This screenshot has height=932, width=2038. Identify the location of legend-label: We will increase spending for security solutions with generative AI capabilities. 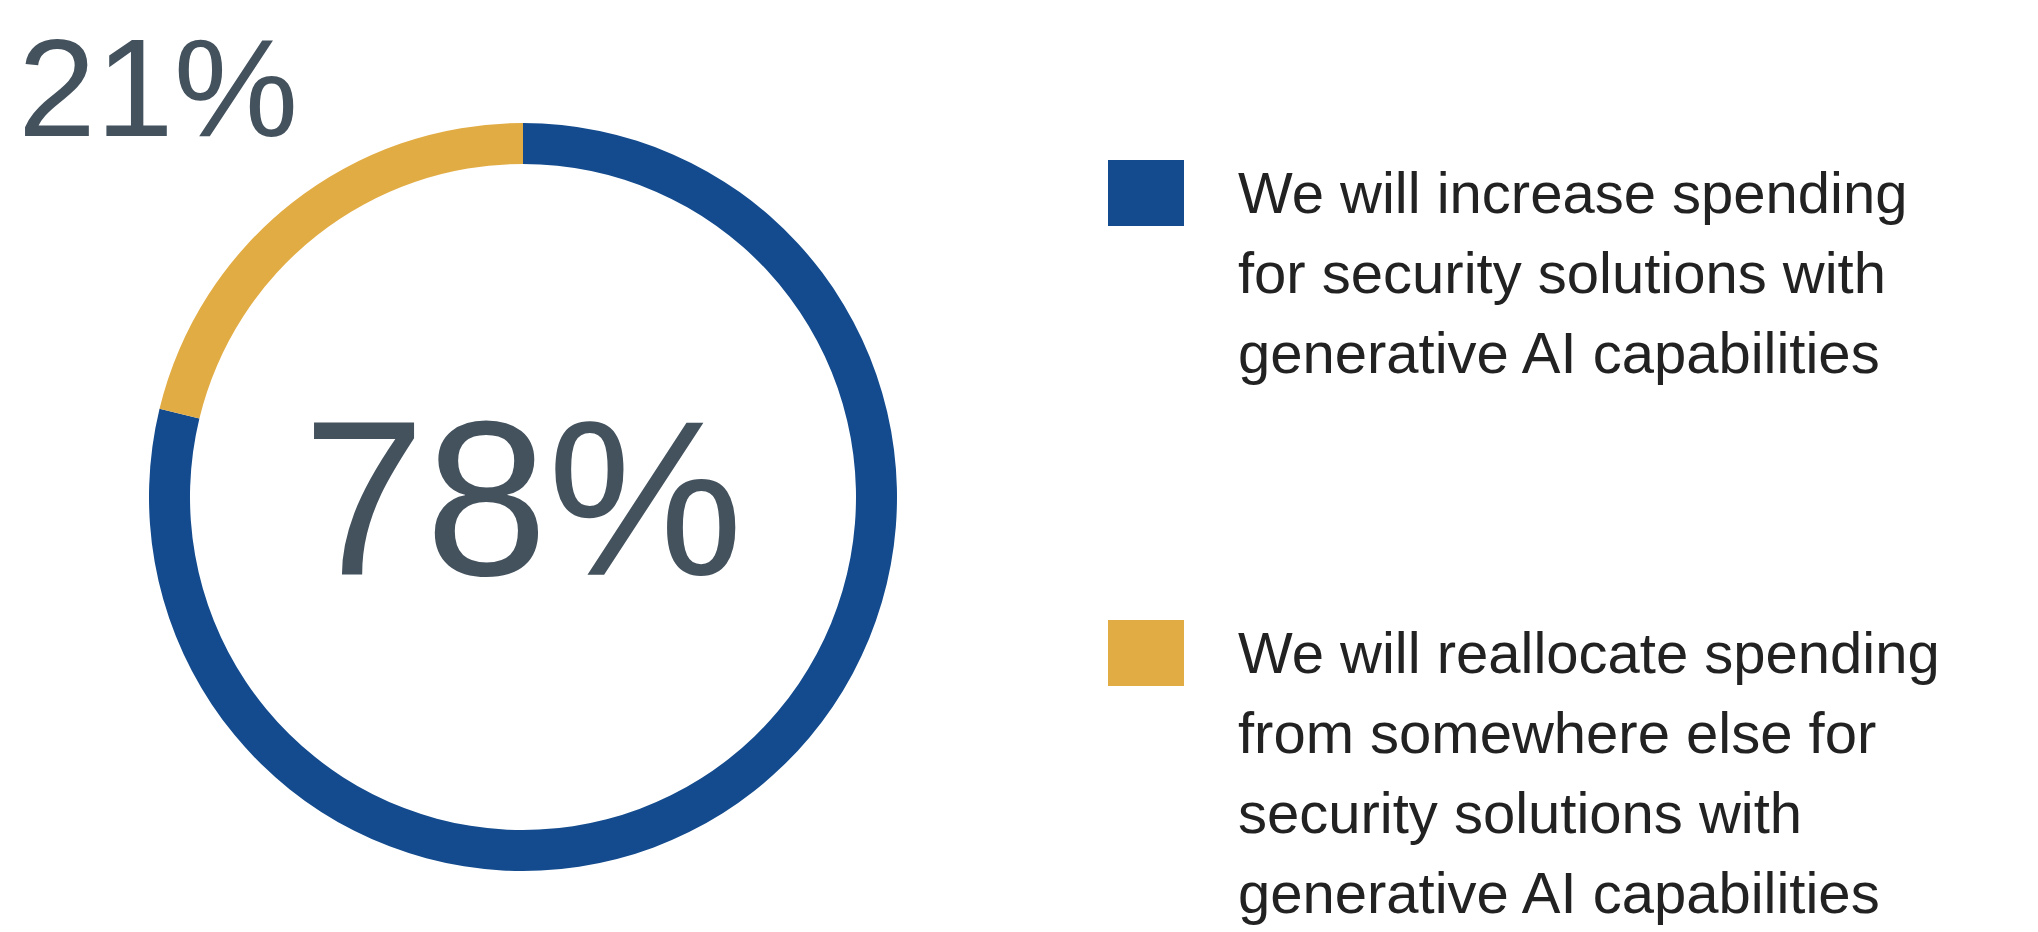
(1573, 272).